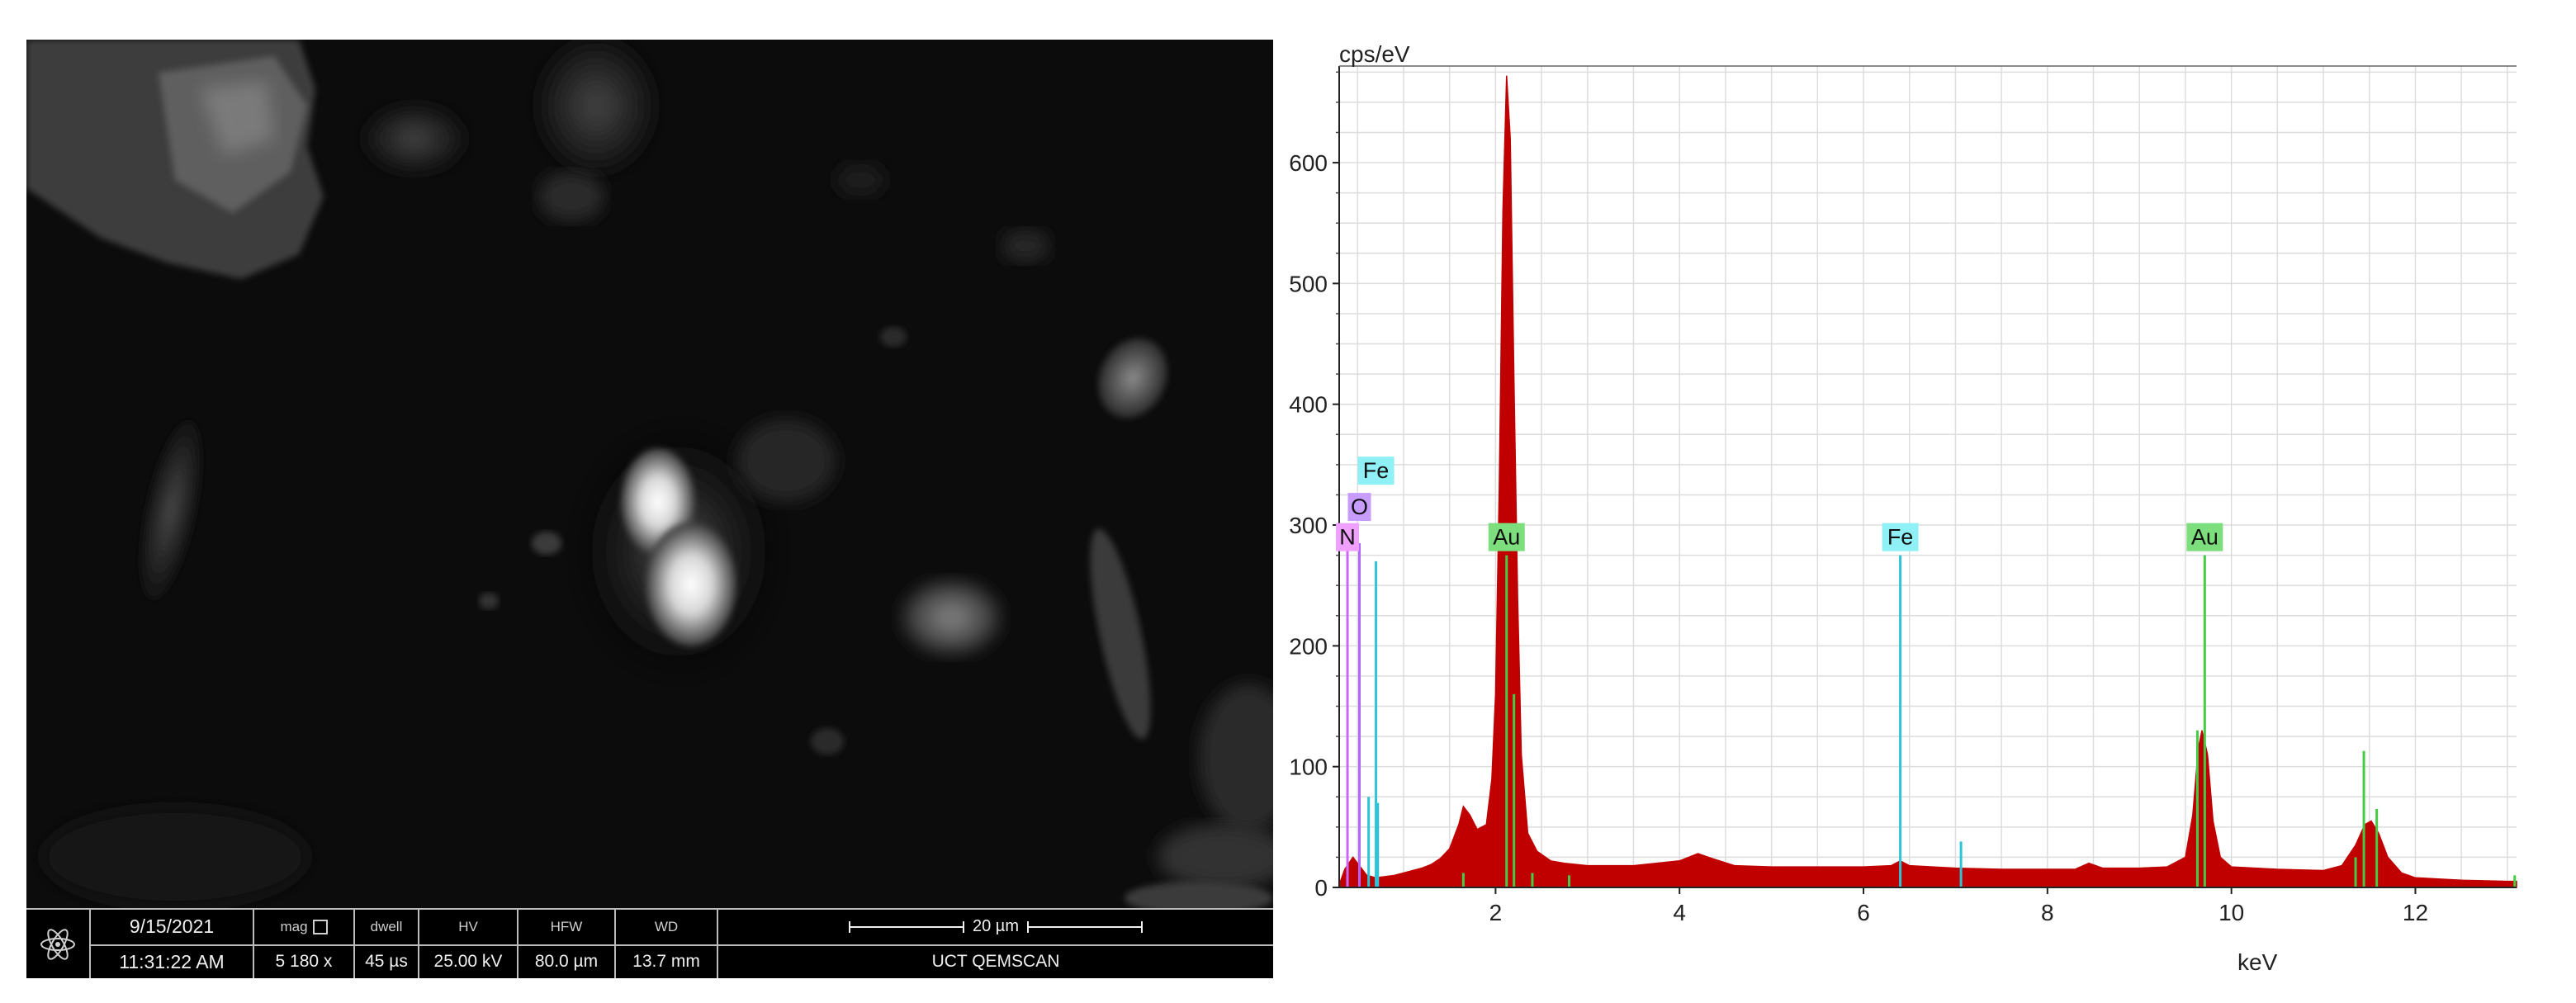  What do you see at coordinates (1085, 927) in the screenshot?
I see `scale-bar-line-right` at bounding box center [1085, 927].